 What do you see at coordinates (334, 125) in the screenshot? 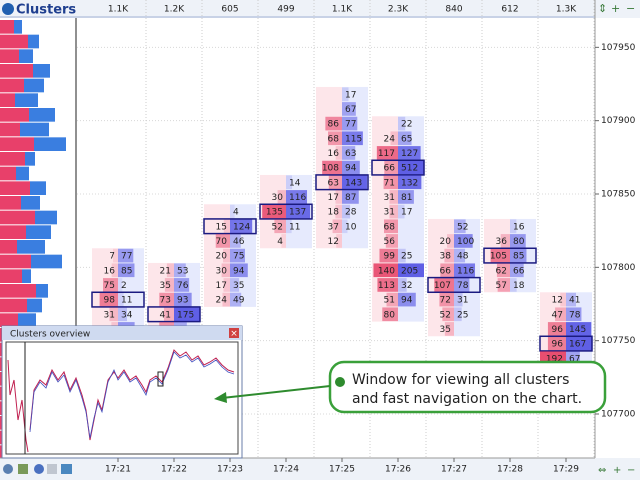
I see `bid-value: 86` at bounding box center [334, 125].